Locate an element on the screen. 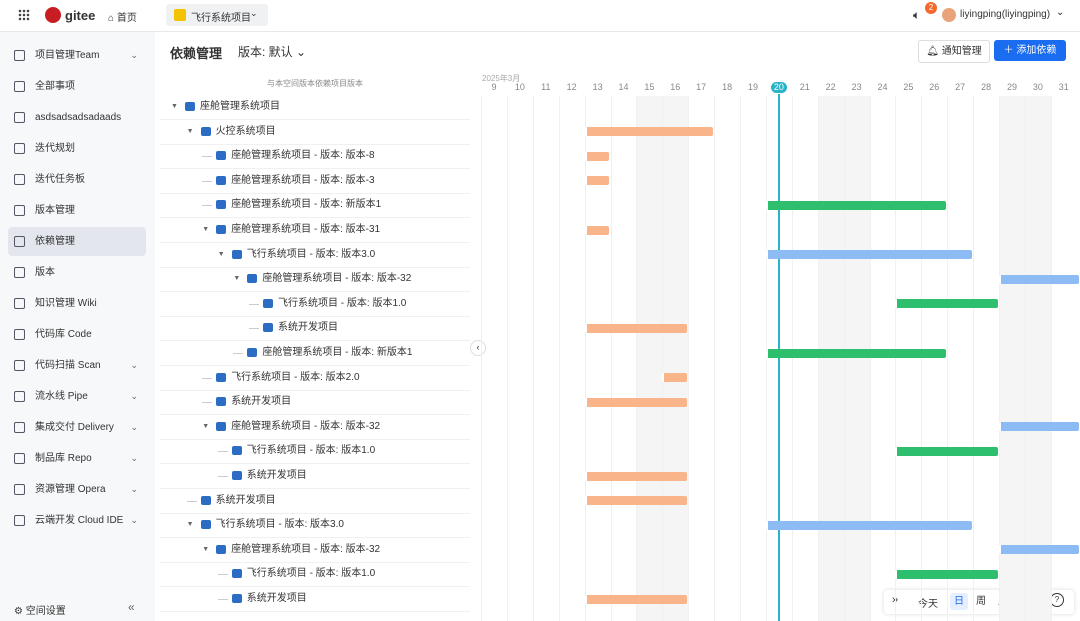  notify-icon: 🔈︎ is located at coordinates (917, 15).